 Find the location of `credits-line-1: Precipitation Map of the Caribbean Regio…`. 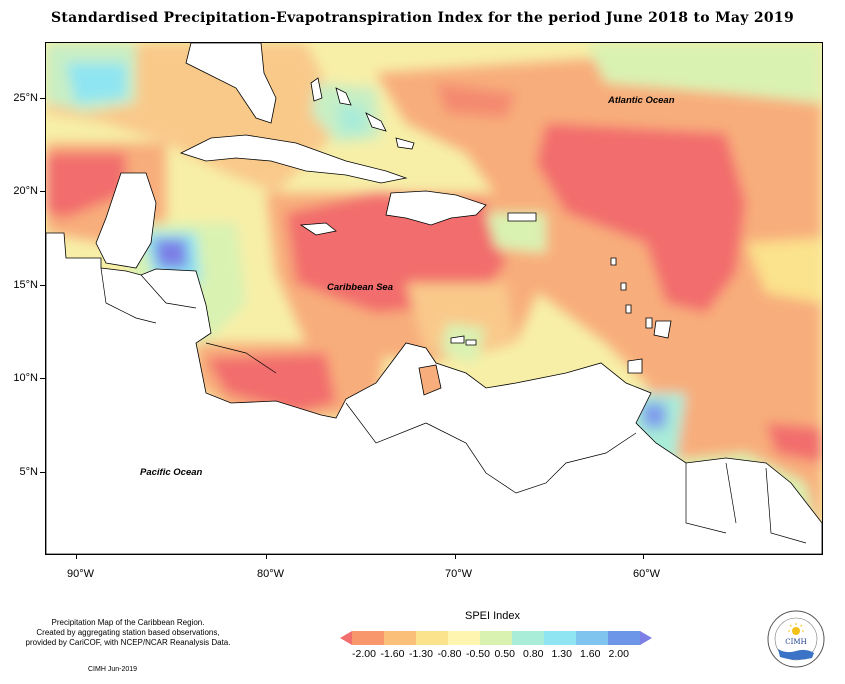

credits-line-1: Precipitation Map of the Caribbean Regio… is located at coordinates (128, 622).